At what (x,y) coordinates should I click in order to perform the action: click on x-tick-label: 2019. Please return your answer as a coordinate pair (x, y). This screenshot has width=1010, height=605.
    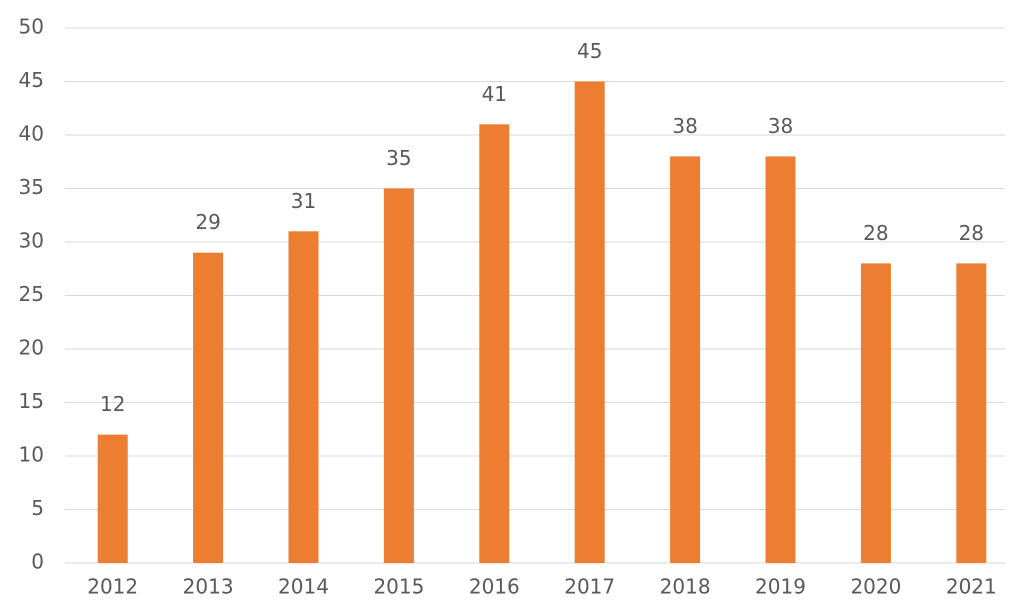
    Looking at the image, I should click on (780, 587).